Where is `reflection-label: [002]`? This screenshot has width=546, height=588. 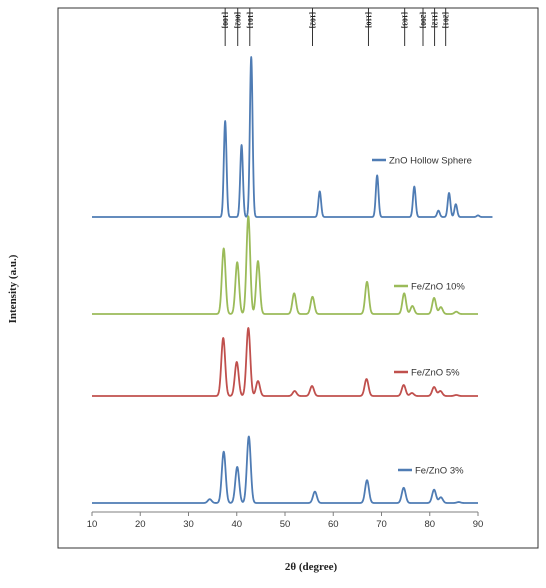
reflection-label: [002] is located at coordinates (238, 20).